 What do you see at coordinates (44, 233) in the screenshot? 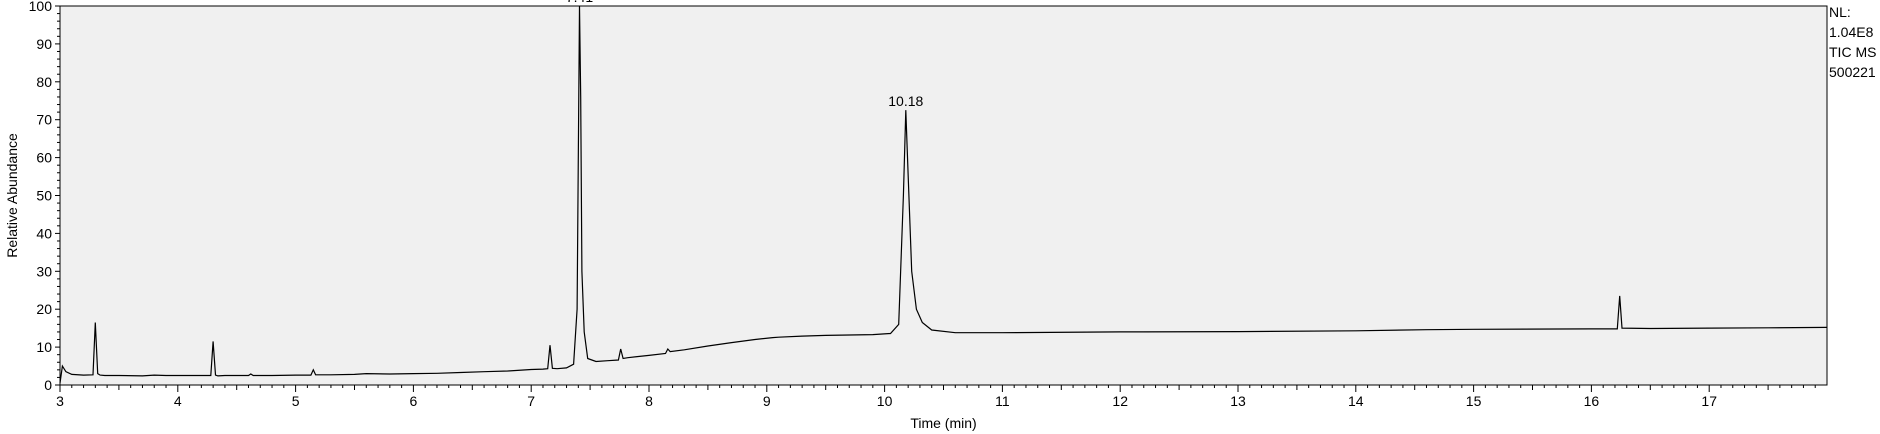
I see `y-tick-label: 40` at bounding box center [44, 233].